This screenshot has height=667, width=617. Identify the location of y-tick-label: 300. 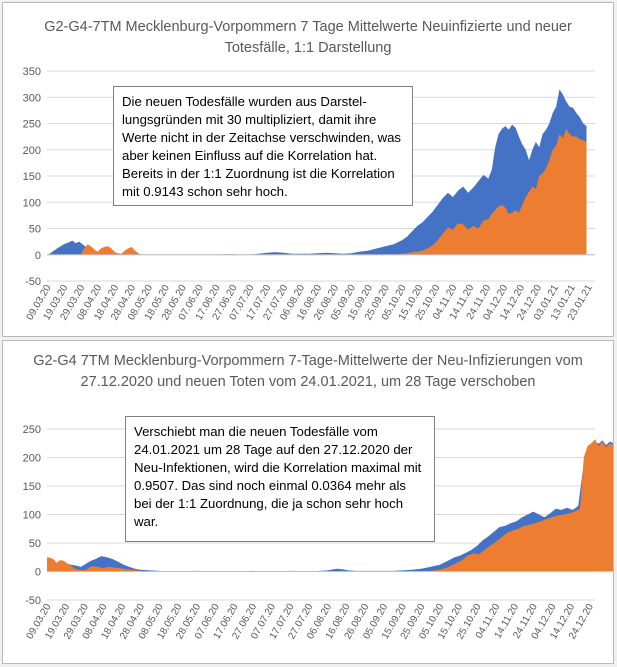
(32, 98).